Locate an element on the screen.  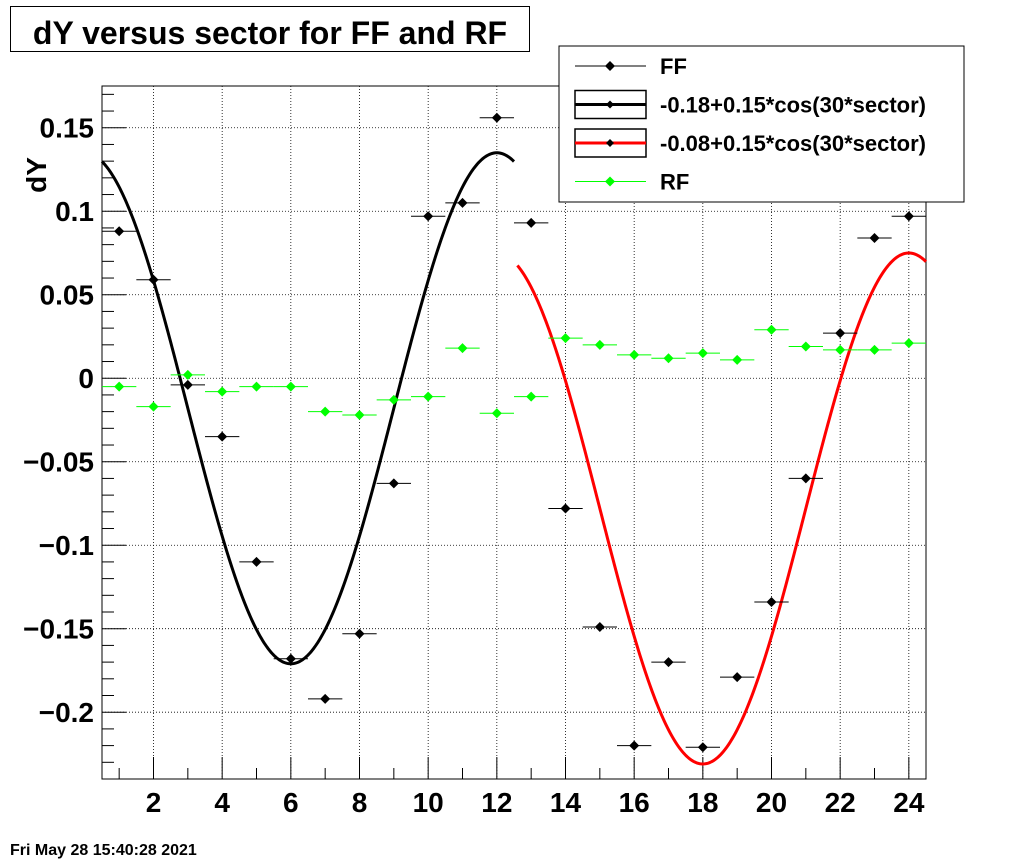
y-tick-label: 0.05 is located at coordinates (67, 295).